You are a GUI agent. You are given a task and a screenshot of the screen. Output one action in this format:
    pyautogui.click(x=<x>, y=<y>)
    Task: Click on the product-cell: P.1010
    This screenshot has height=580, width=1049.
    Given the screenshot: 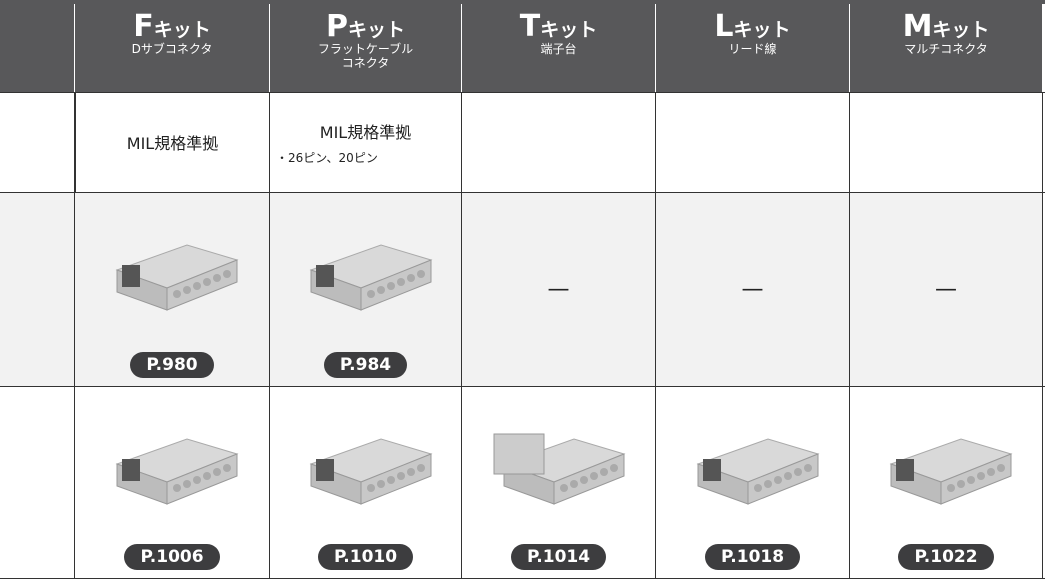 What is the action you would take?
    pyautogui.click(x=366, y=482)
    